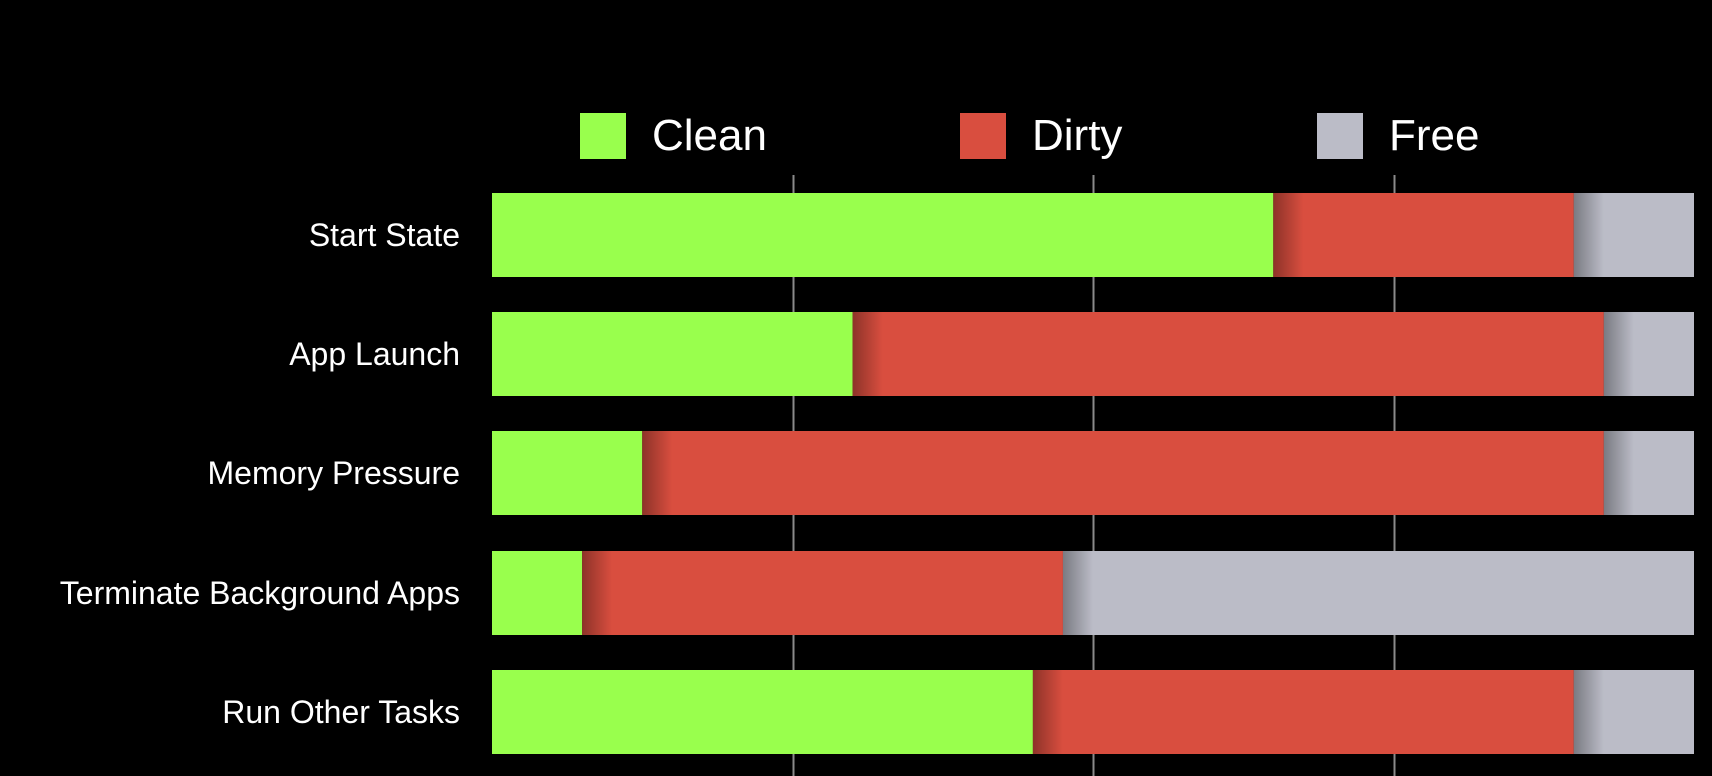  What do you see at coordinates (374, 354) in the screenshot?
I see `category-label-app-launch: App Launch` at bounding box center [374, 354].